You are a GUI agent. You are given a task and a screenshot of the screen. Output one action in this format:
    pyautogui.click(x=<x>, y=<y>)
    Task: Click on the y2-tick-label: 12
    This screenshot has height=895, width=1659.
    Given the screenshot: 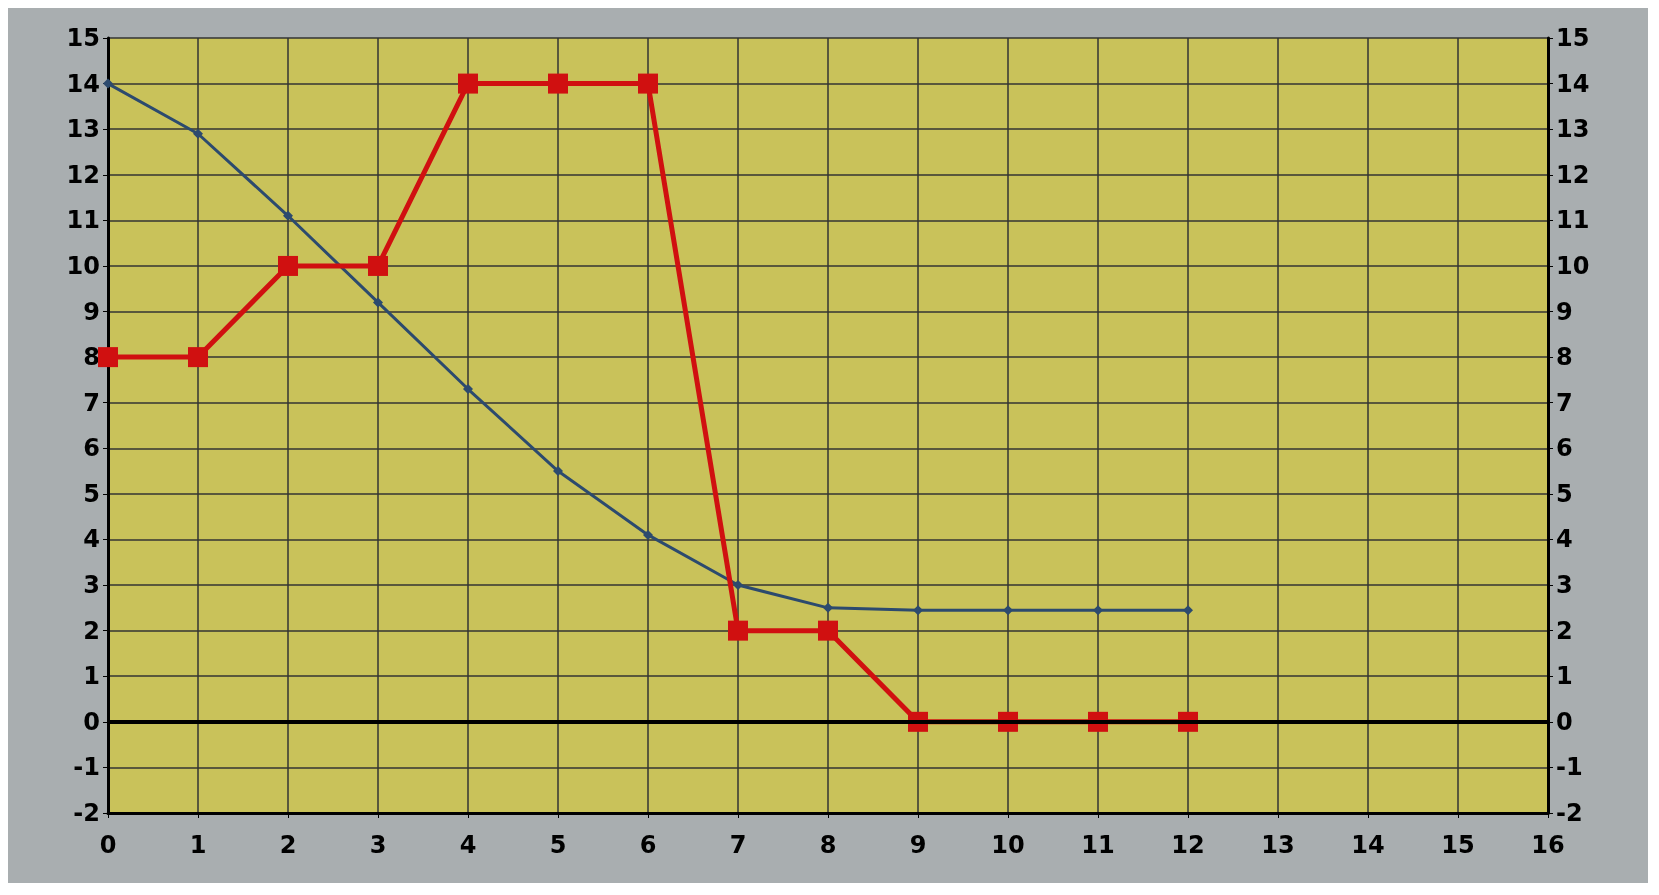 What is the action you would take?
    pyautogui.click(x=1573, y=174)
    